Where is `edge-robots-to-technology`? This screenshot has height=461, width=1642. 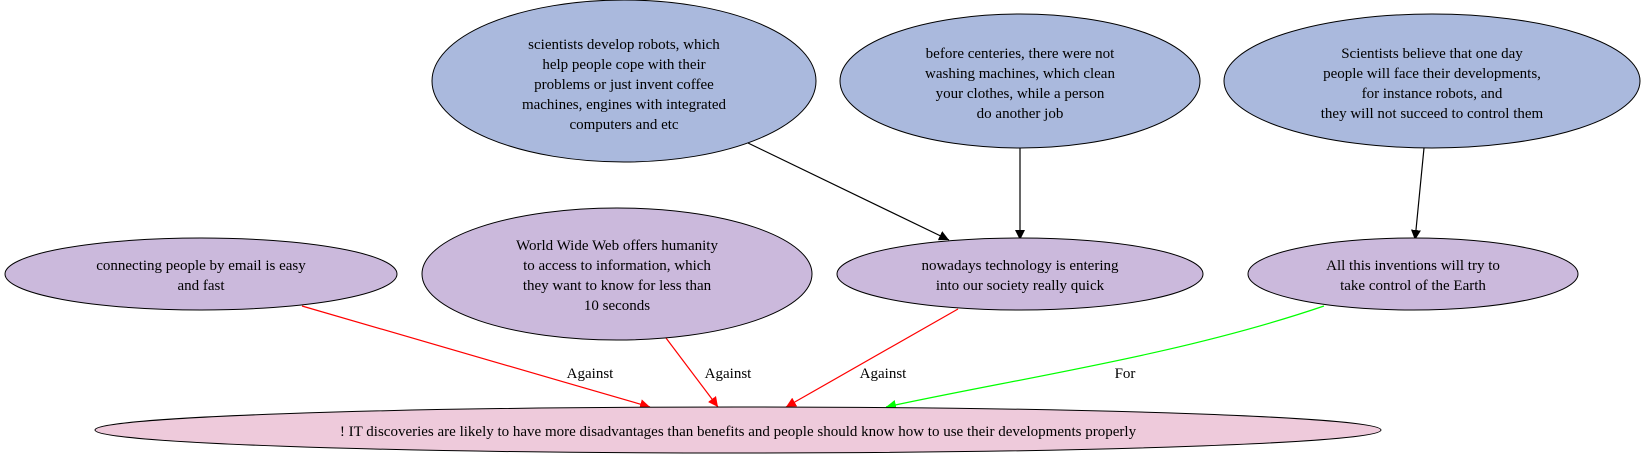 edge-robots-to-technology is located at coordinates (848, 191).